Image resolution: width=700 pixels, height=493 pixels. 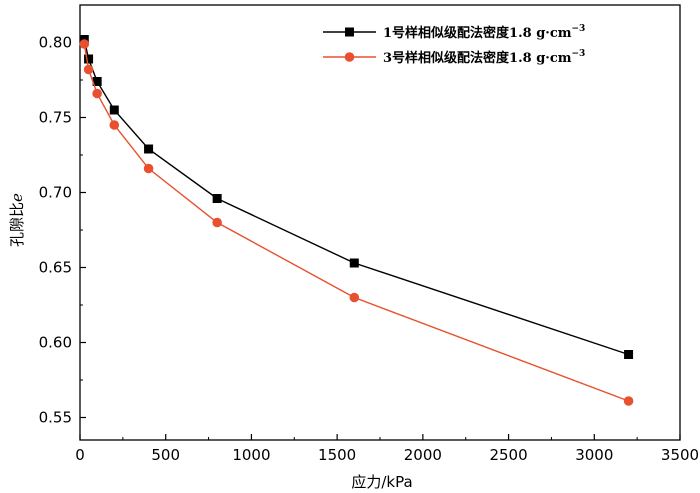 What do you see at coordinates (459, 58) in the screenshot?
I see `legend-name: 3号样相似级配法密度1.8` at bounding box center [459, 58].